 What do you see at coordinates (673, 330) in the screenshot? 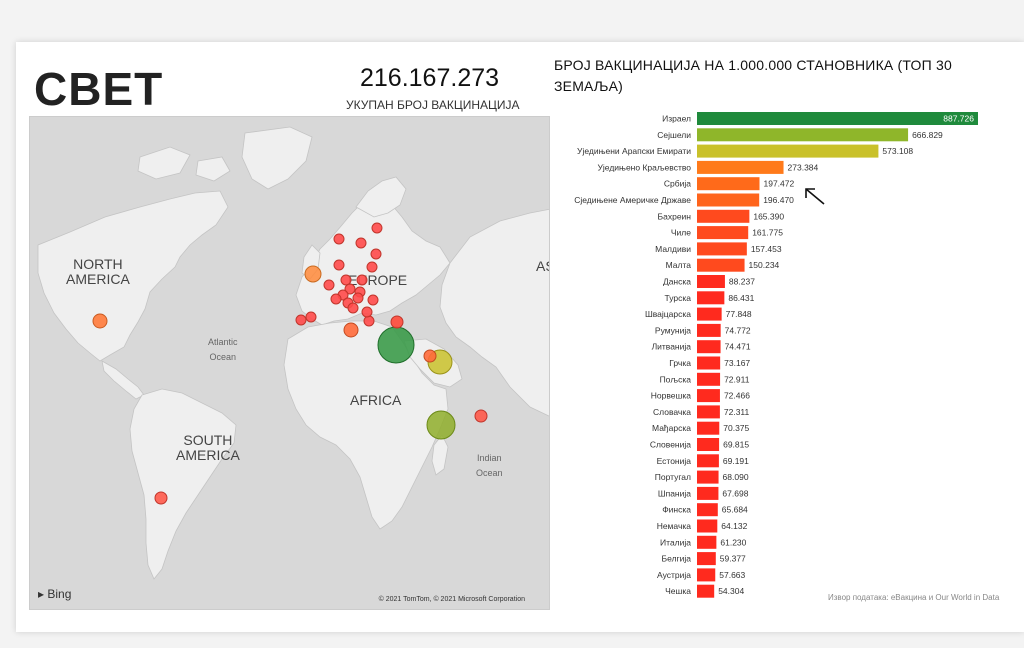
I see `bar-category-label: Румунија` at bounding box center [673, 330].